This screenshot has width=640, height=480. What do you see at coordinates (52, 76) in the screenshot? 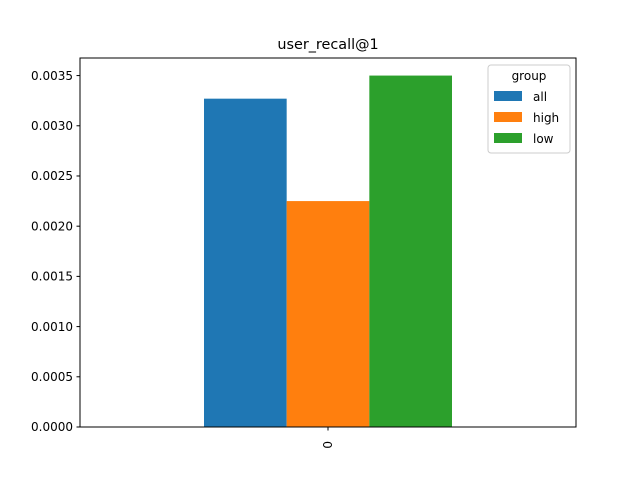
I see `y-tick-label: 0.0035` at bounding box center [52, 76].